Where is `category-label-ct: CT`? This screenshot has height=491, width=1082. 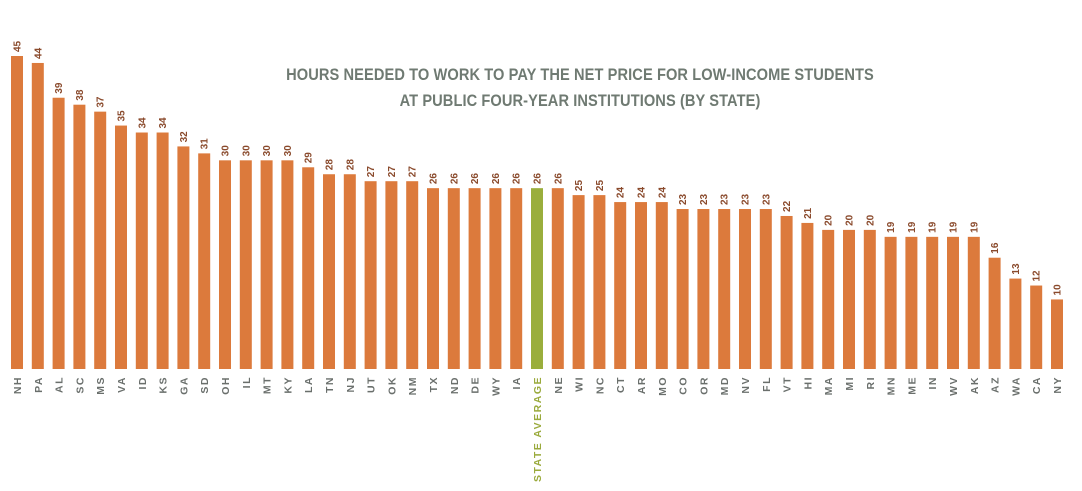
category-label-ct: CT is located at coordinates (621, 384).